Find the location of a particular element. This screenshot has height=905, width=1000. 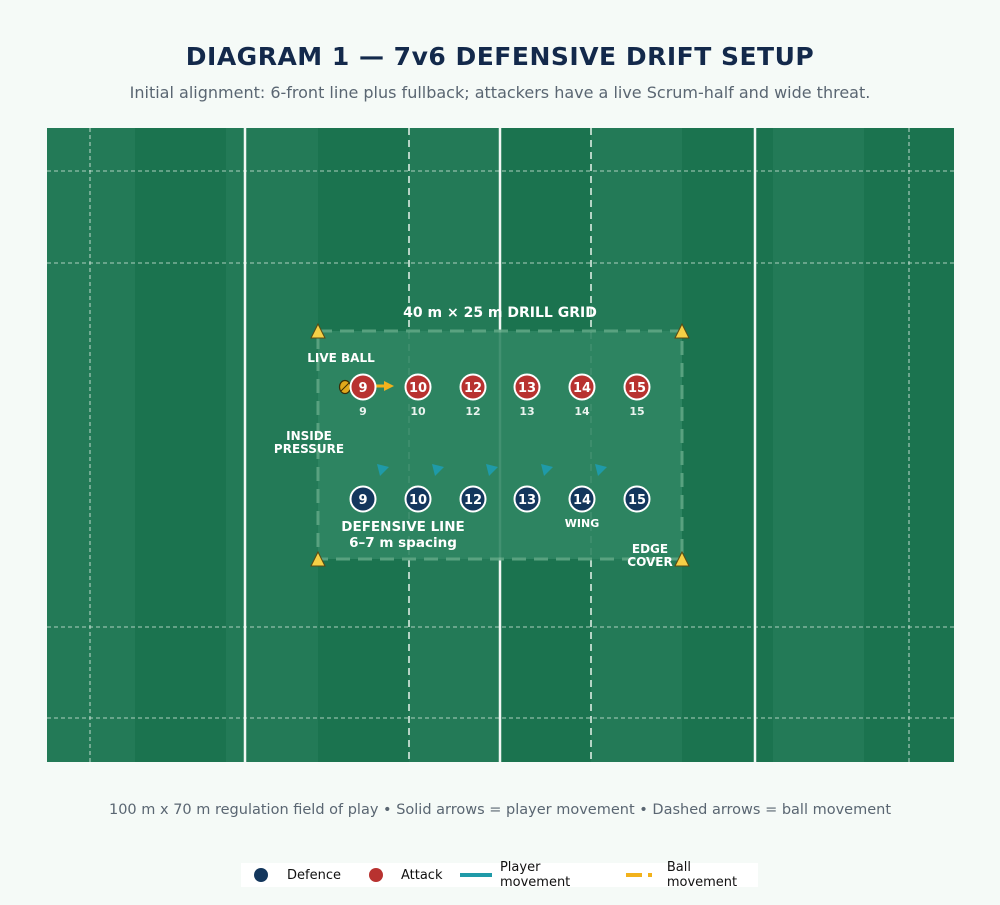

attack-player-15: 15 15 is located at coordinates (637, 395).